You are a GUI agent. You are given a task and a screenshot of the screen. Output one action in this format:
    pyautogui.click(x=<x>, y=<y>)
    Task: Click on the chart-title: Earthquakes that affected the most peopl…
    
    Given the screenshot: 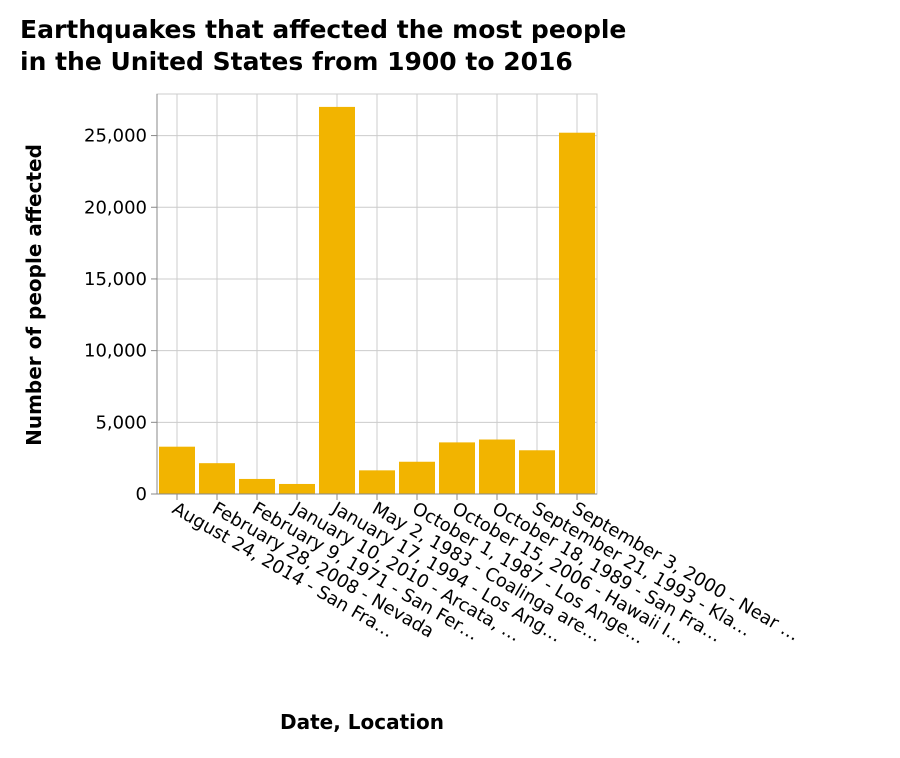 What is the action you would take?
    pyautogui.click(x=323, y=46)
    